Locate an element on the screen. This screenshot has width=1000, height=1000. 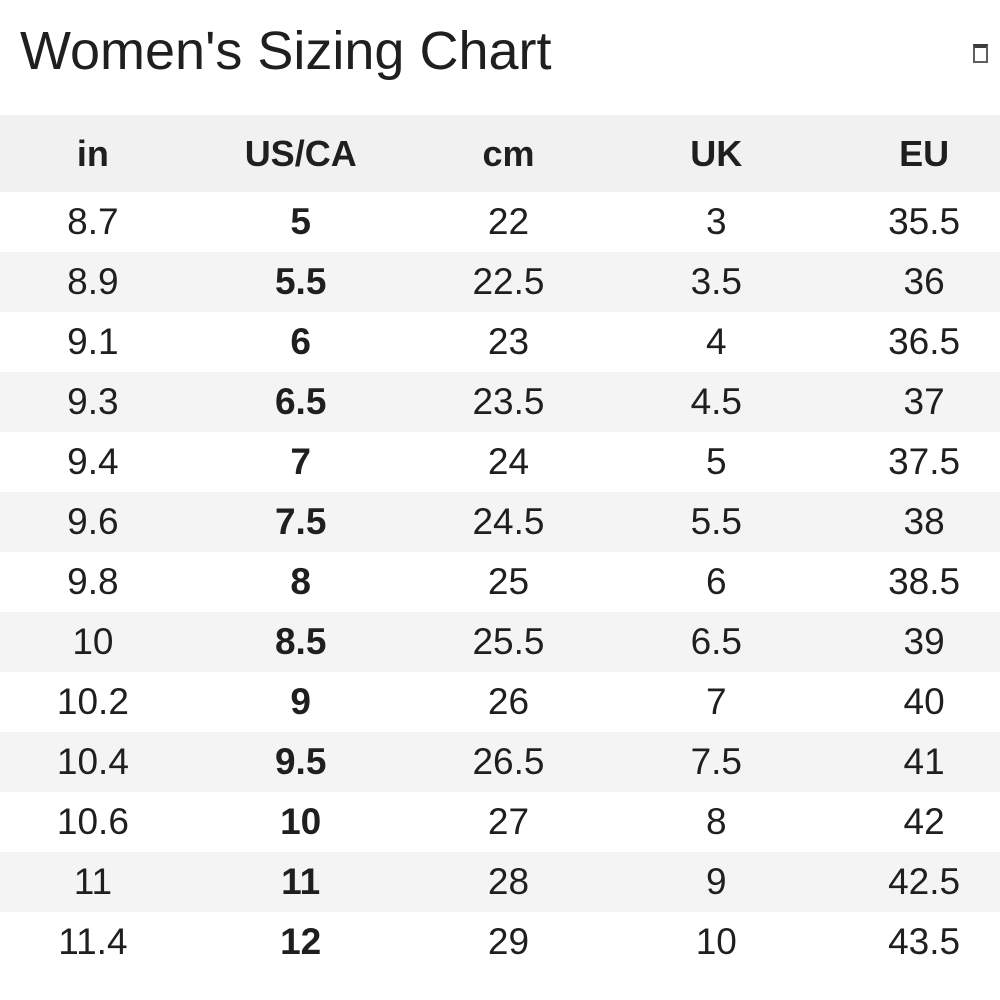
size-cell-eu: 37.5 is located at coordinates (924, 461).